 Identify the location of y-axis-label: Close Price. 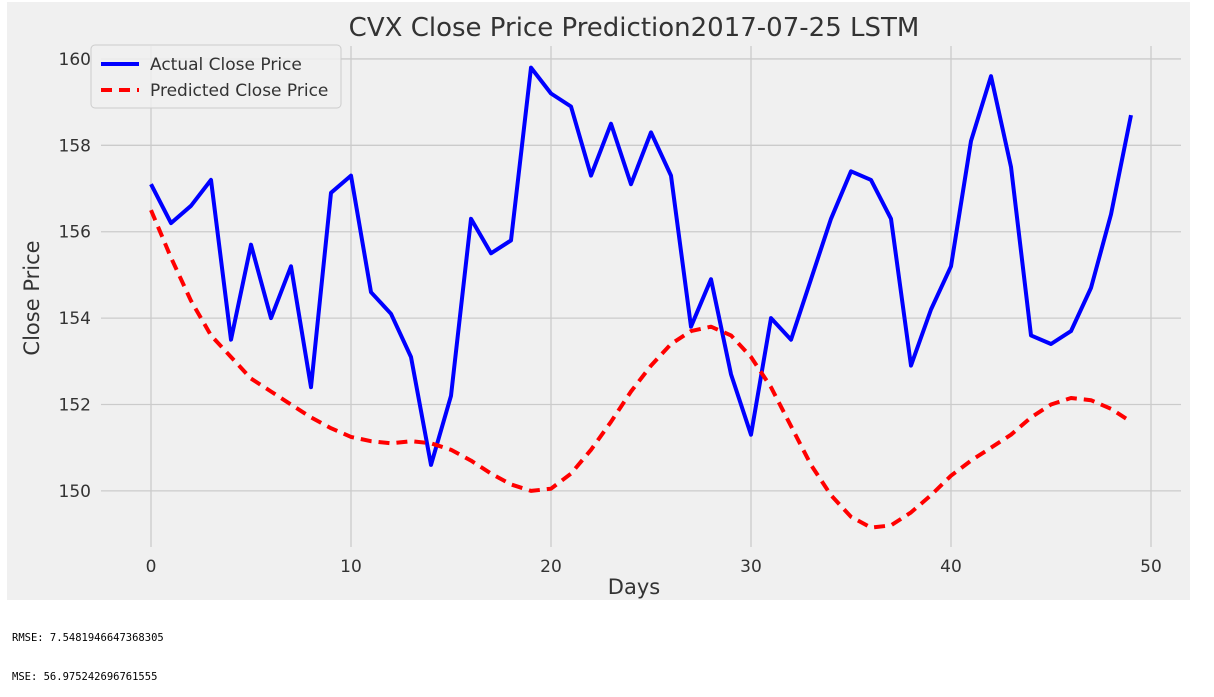
(32, 297).